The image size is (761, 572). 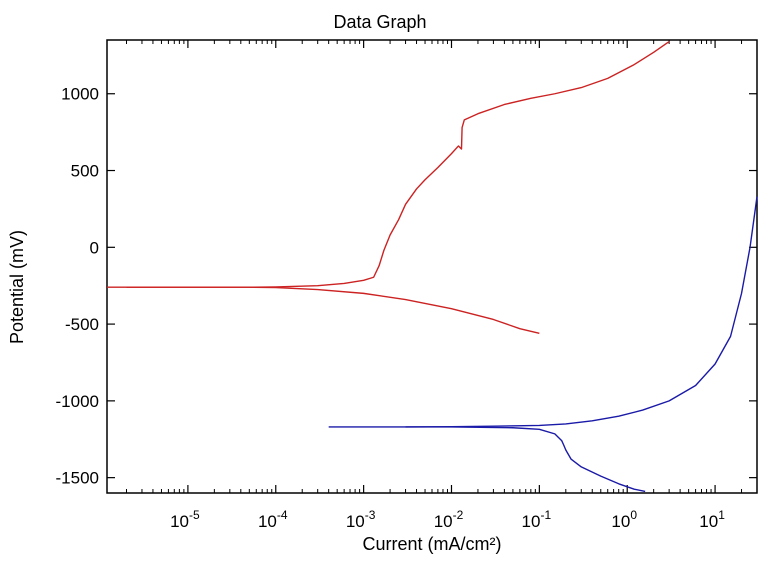 I want to click on y-tick-label: 500, so click(x=85, y=171).